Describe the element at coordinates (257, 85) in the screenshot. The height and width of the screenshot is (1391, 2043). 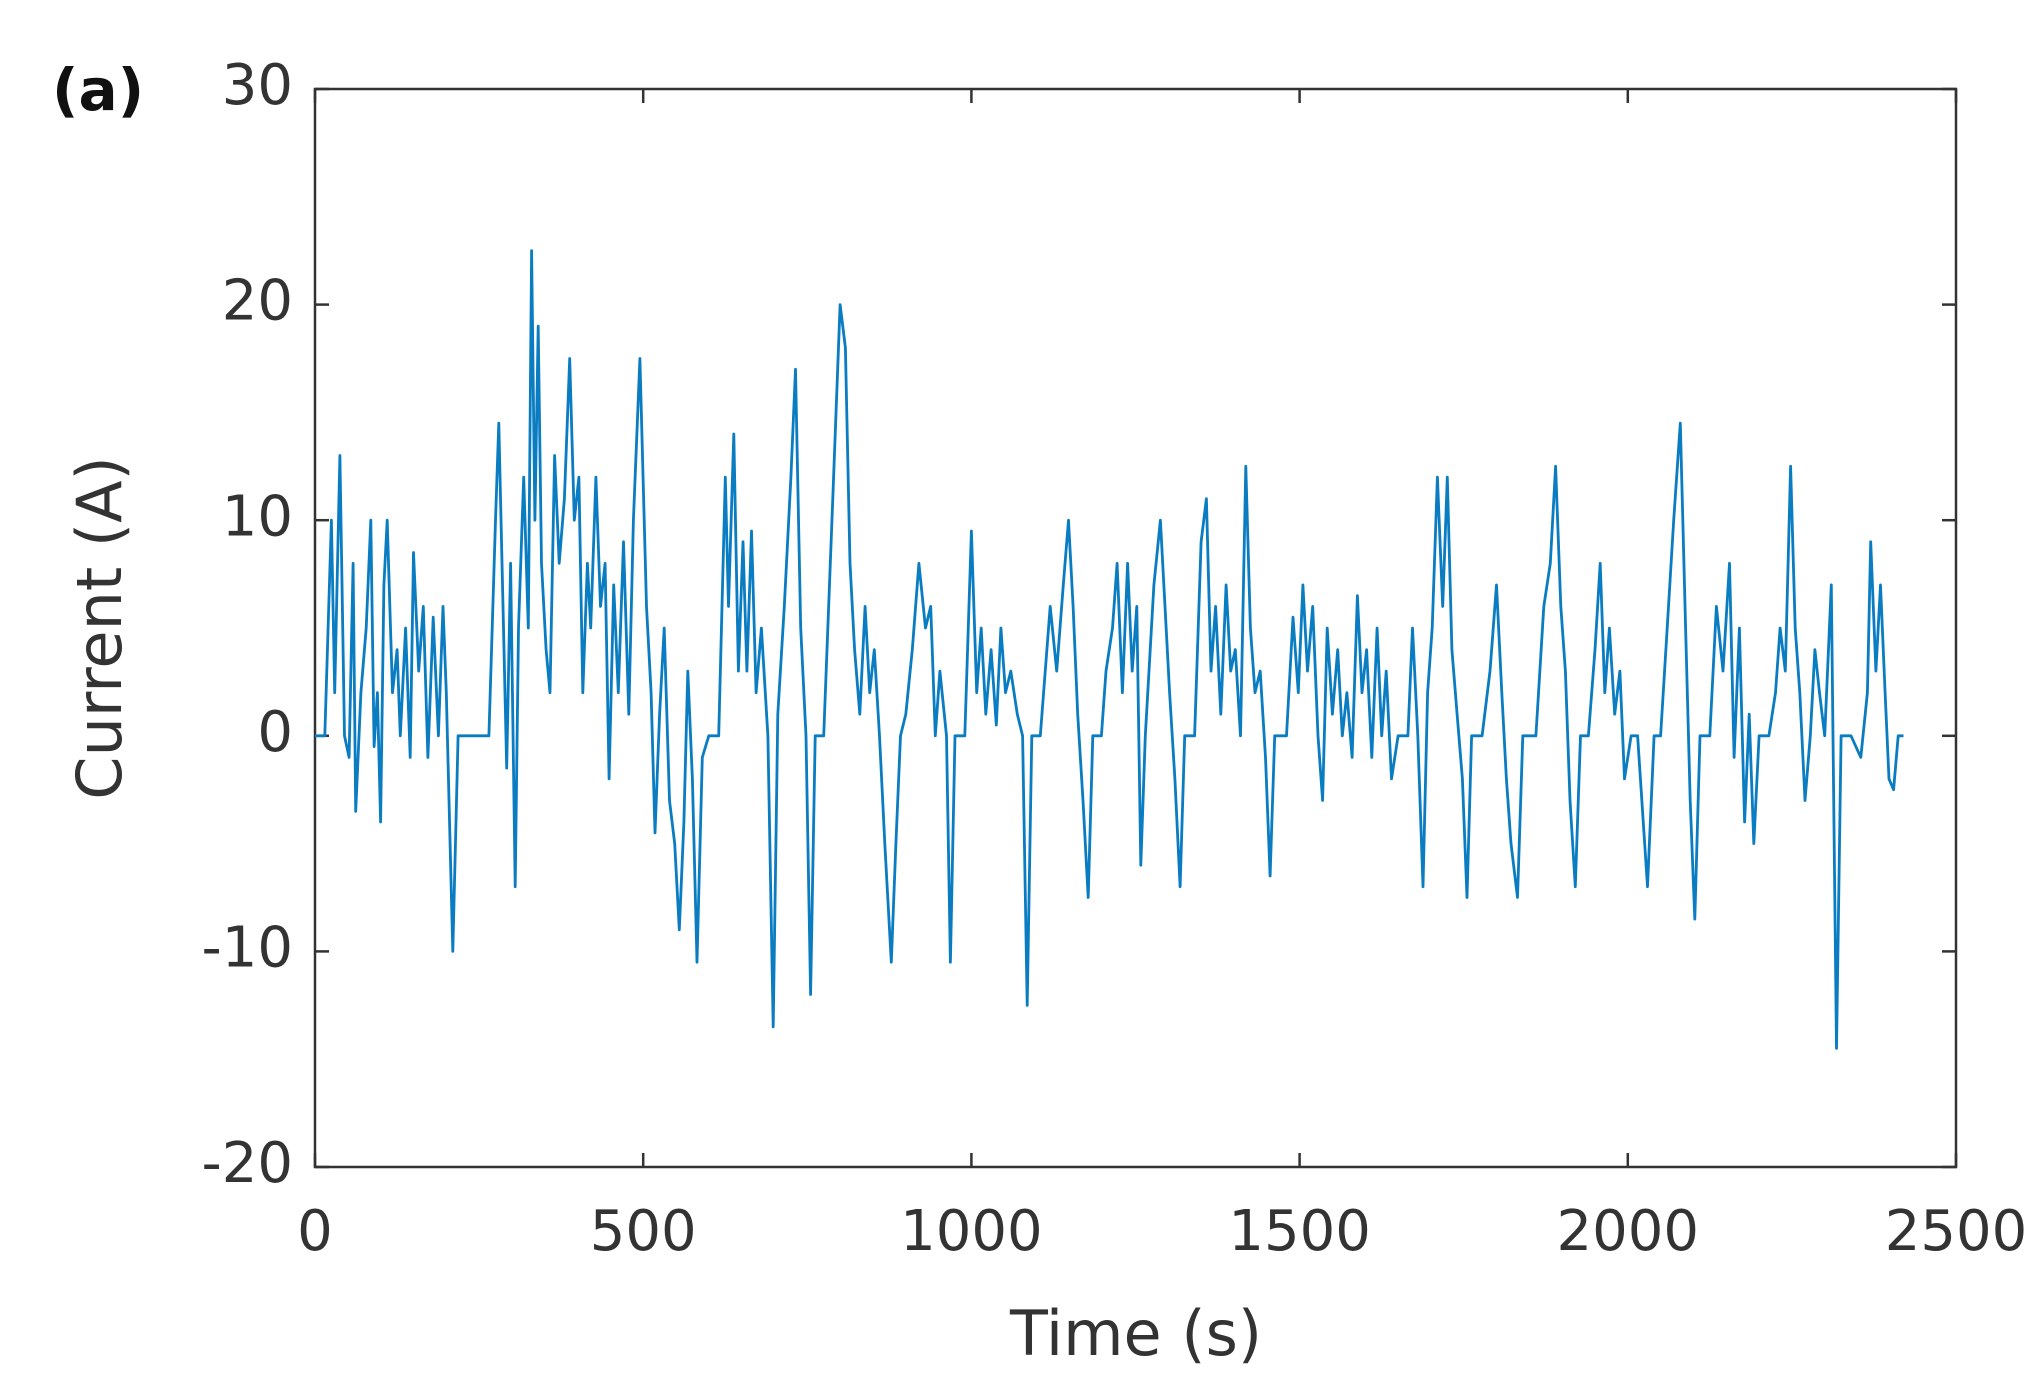
I see `y-tick-label: 30` at that location.